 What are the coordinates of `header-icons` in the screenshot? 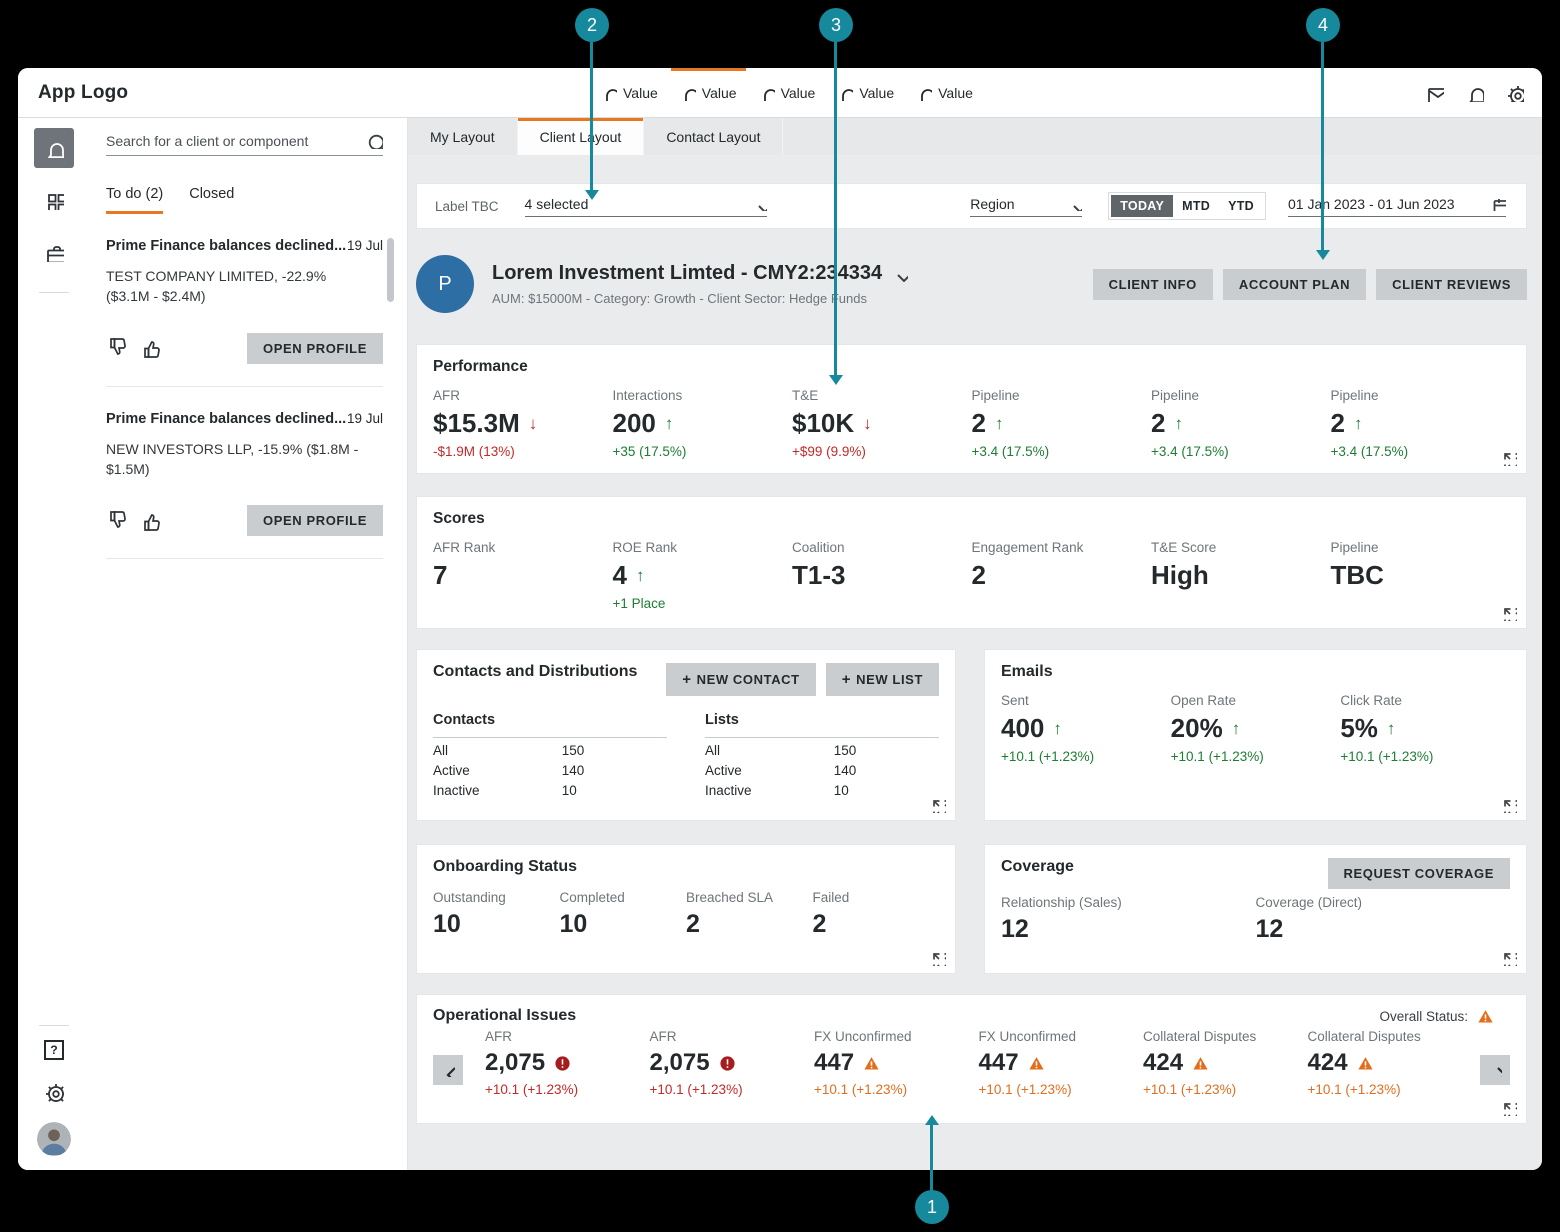 It's located at (1475, 92).